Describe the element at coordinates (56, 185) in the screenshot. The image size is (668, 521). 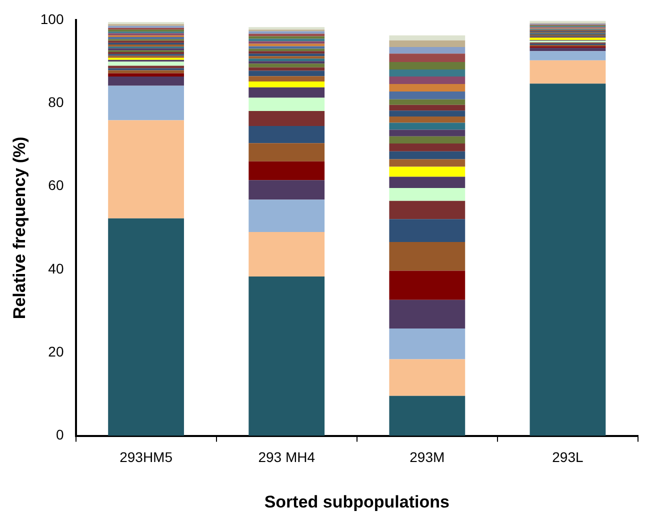
I see `y-tick-label: 60` at that location.